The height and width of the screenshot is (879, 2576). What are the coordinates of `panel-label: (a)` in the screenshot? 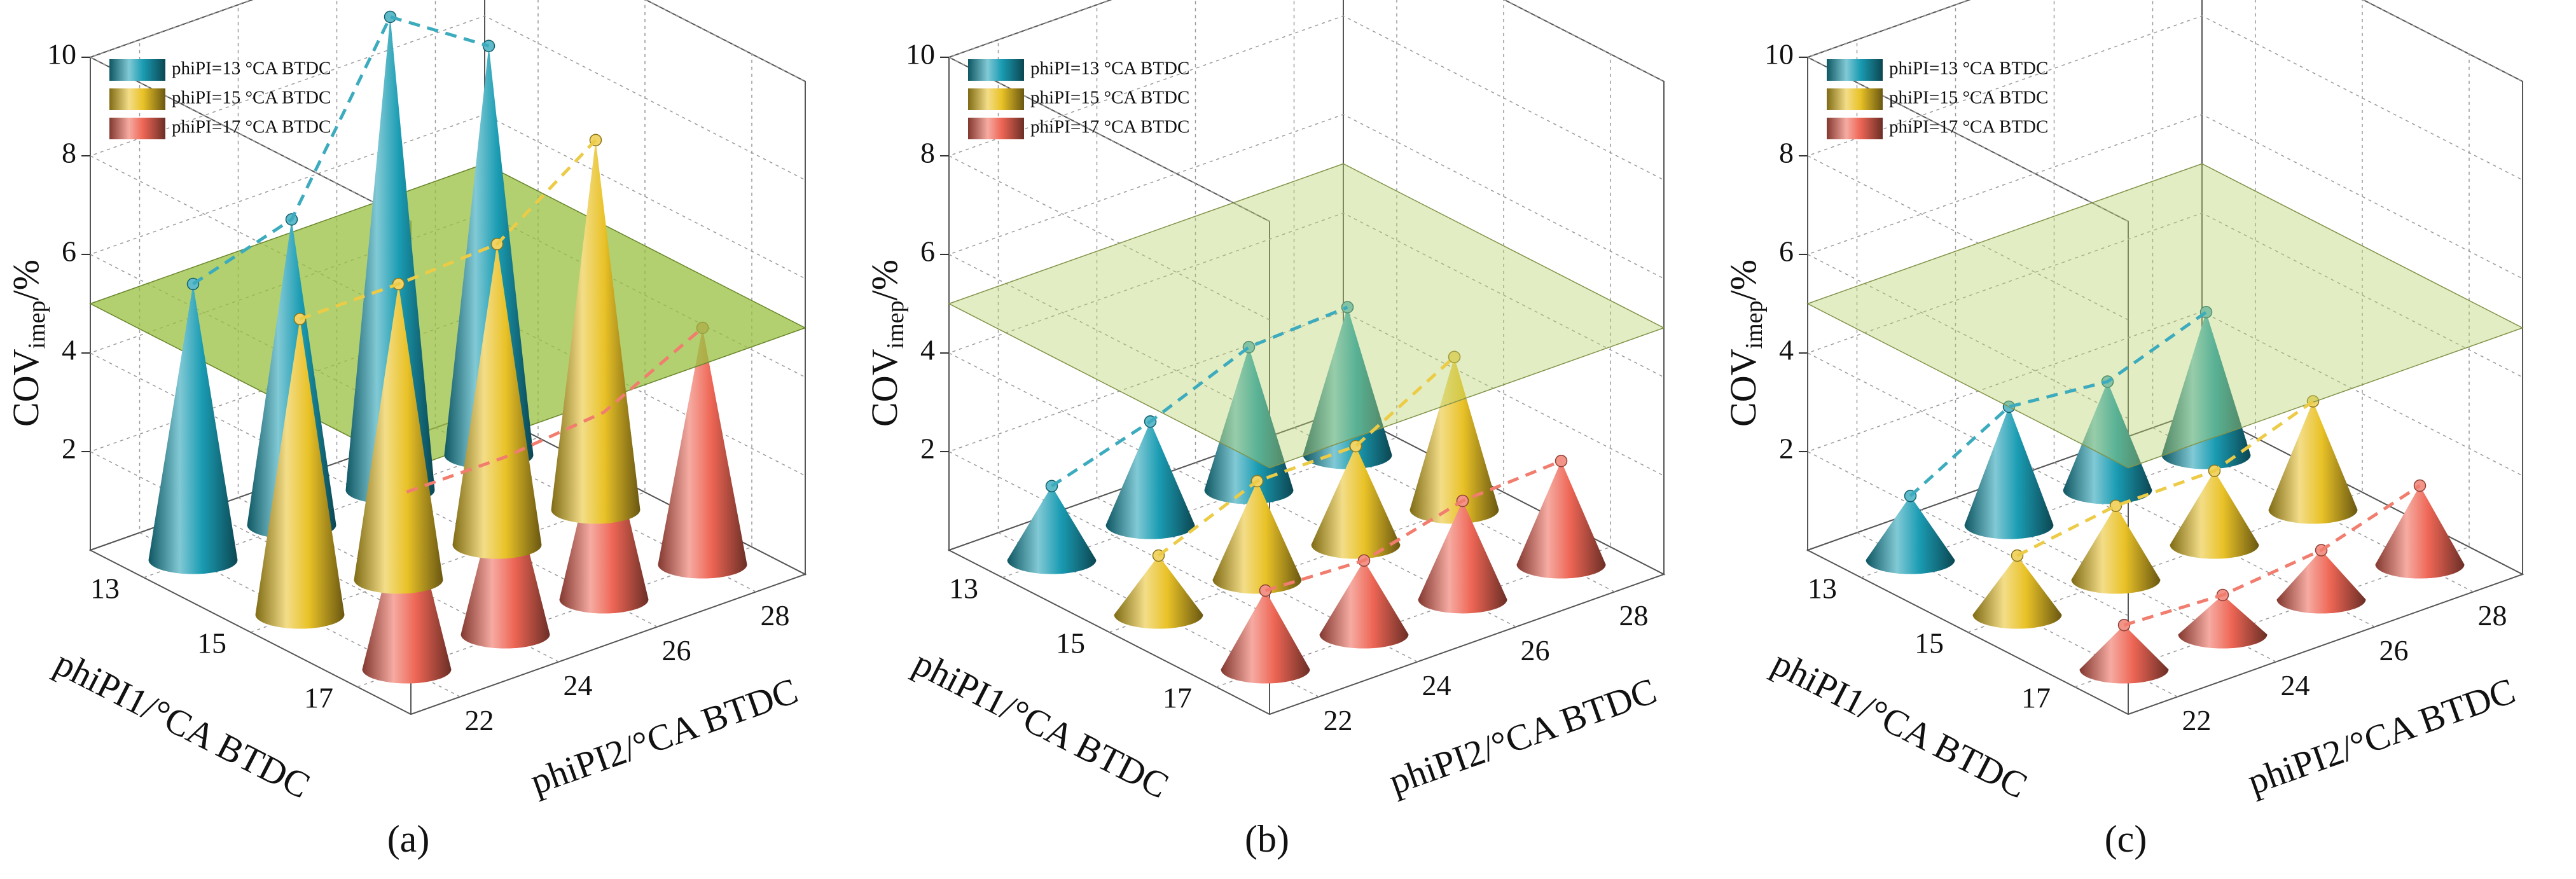 It's located at (408, 839).